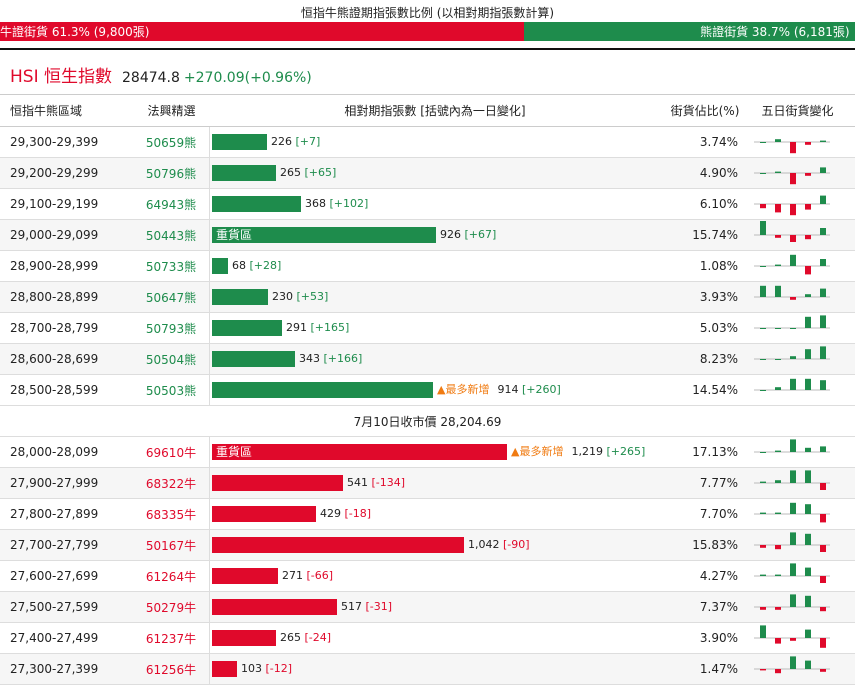 This screenshot has width=855, height=685. What do you see at coordinates (435, 359) in the screenshot?
I see `quantity-cell: 343 [+166]` at bounding box center [435, 359].